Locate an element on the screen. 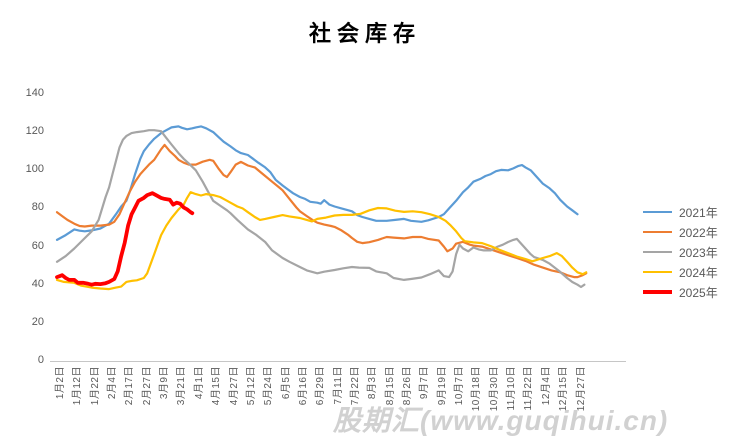 The height and width of the screenshot is (446, 749). legend-label: 2024年 is located at coordinates (698, 272).